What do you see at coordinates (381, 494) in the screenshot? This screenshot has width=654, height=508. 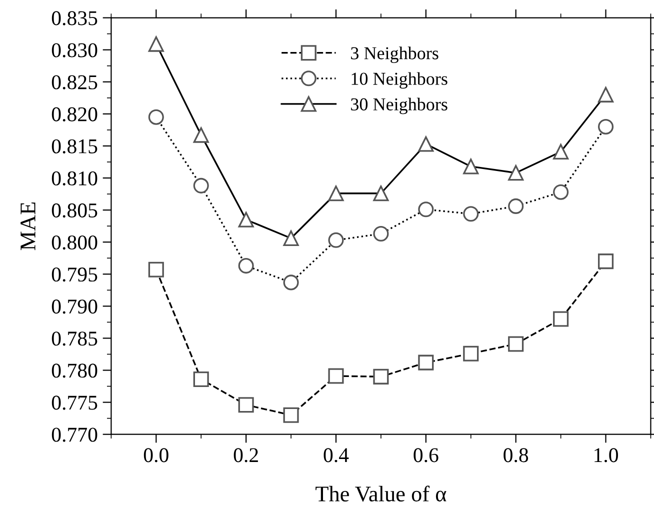 I see `x-axis-title: The Value of α` at bounding box center [381, 494].